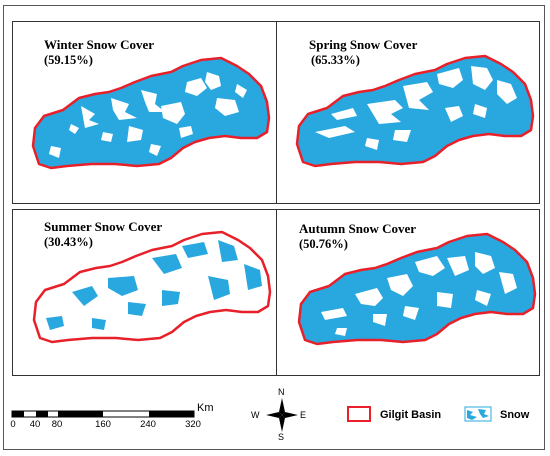 Image resolution: width=550 pixels, height=456 pixels. Describe the element at coordinates (103, 424) in the screenshot. I see `scale-tick: 160` at that location.